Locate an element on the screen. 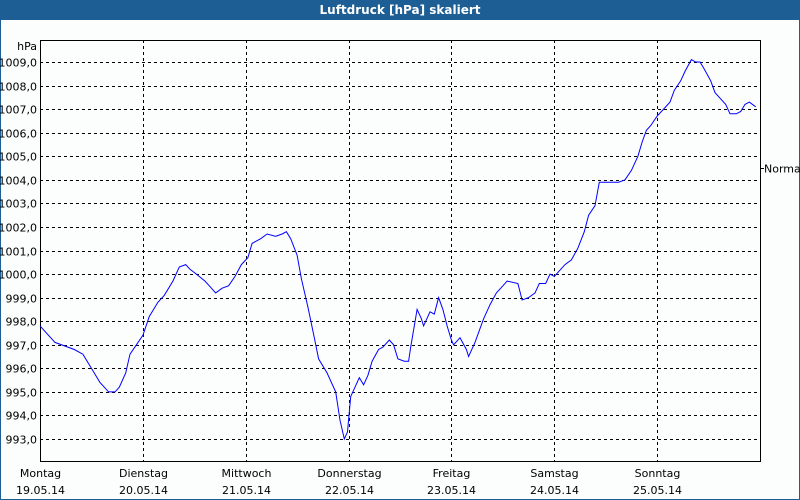 Image resolution: width=800 pixels, height=500 pixels. y-tick-label: 998,0 is located at coordinates (22, 322).